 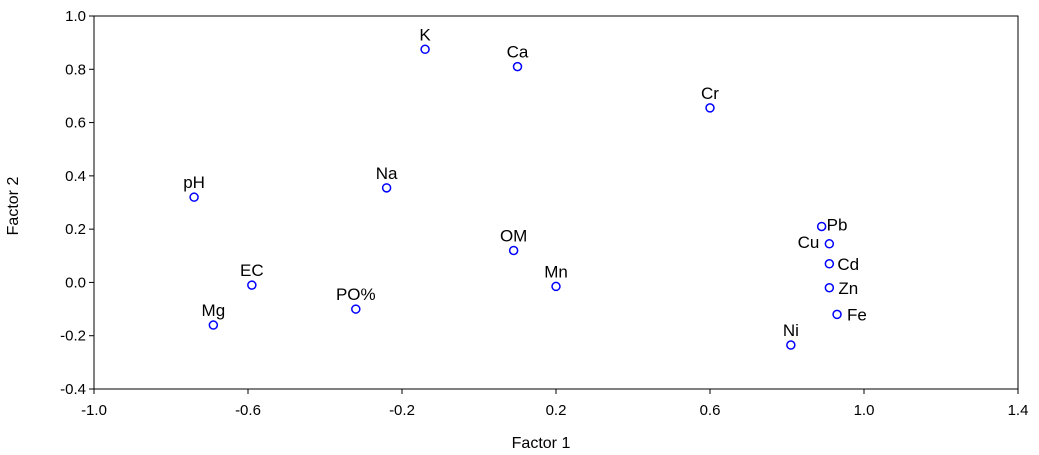 What do you see at coordinates (829, 288) in the screenshot?
I see `point-marker-zn` at bounding box center [829, 288].